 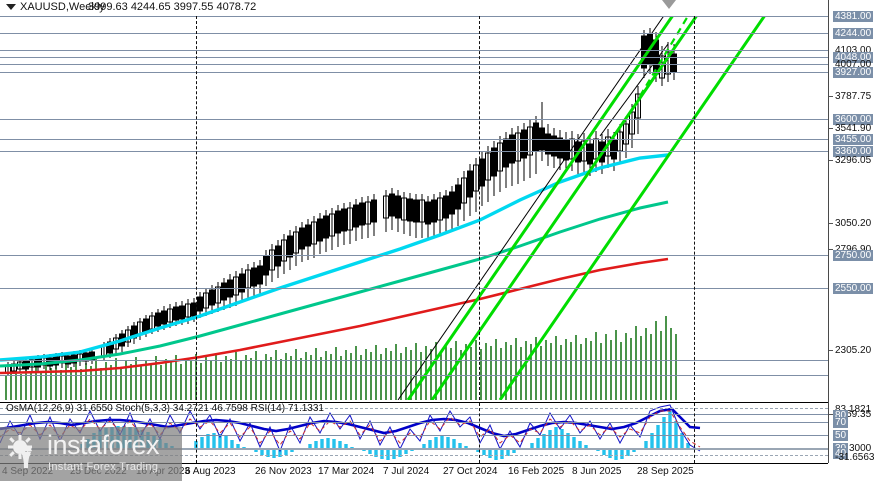 I want to click on price-label: 2796.90, so click(x=853, y=249).